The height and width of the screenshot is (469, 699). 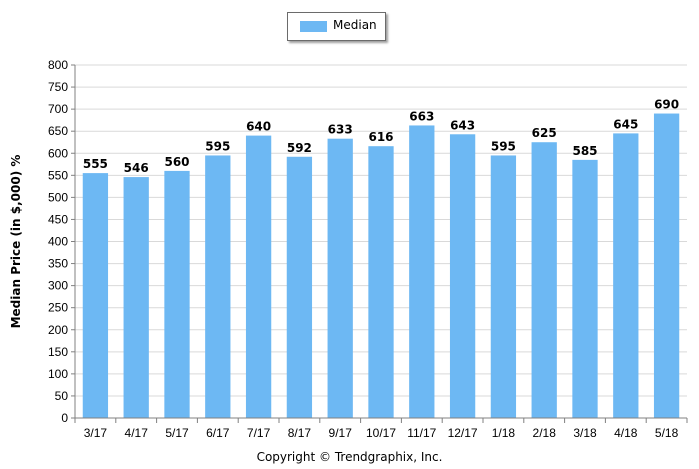 What do you see at coordinates (503, 146) in the screenshot?
I see `data-label-1-18: 595` at bounding box center [503, 146].